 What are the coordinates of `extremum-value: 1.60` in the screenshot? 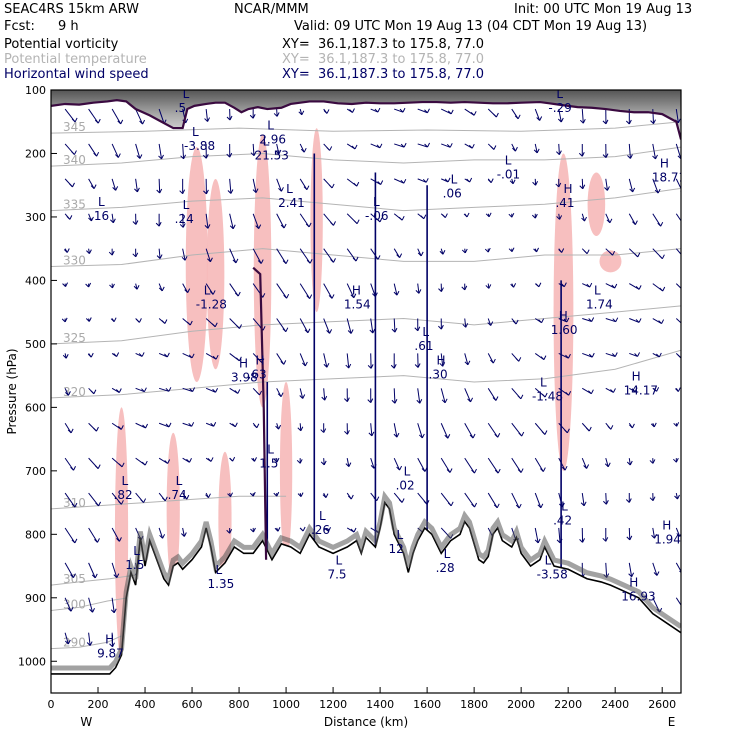 It's located at (564, 330).